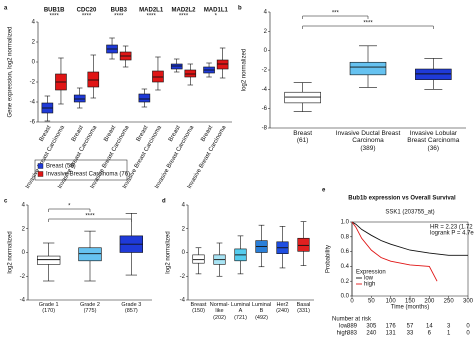 The height and width of the screenshot is (349, 474). Describe the element at coordinates (219, 308) in the screenshot. I see `category-label: Normal-like` at that location.